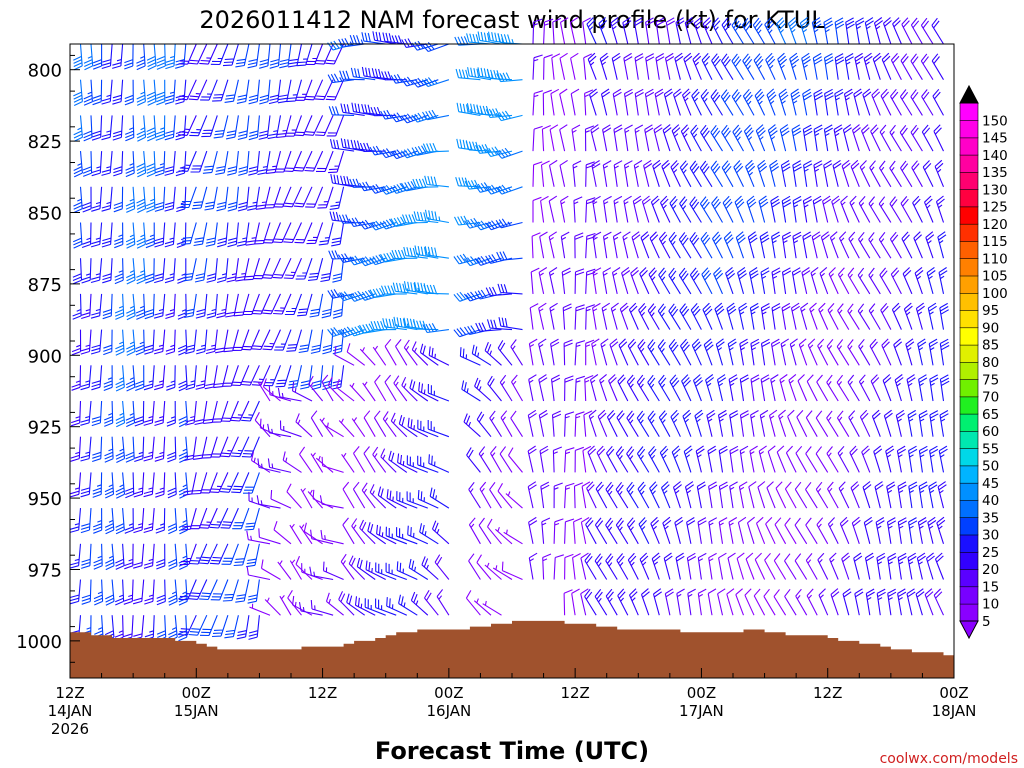  I want to click on colorbar-label: 55, so click(990, 449).